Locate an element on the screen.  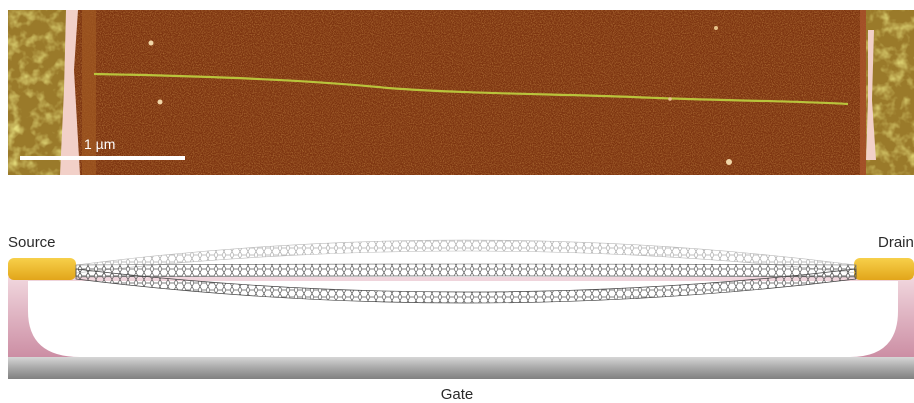
drain-label: Drain is located at coordinates (896, 242).